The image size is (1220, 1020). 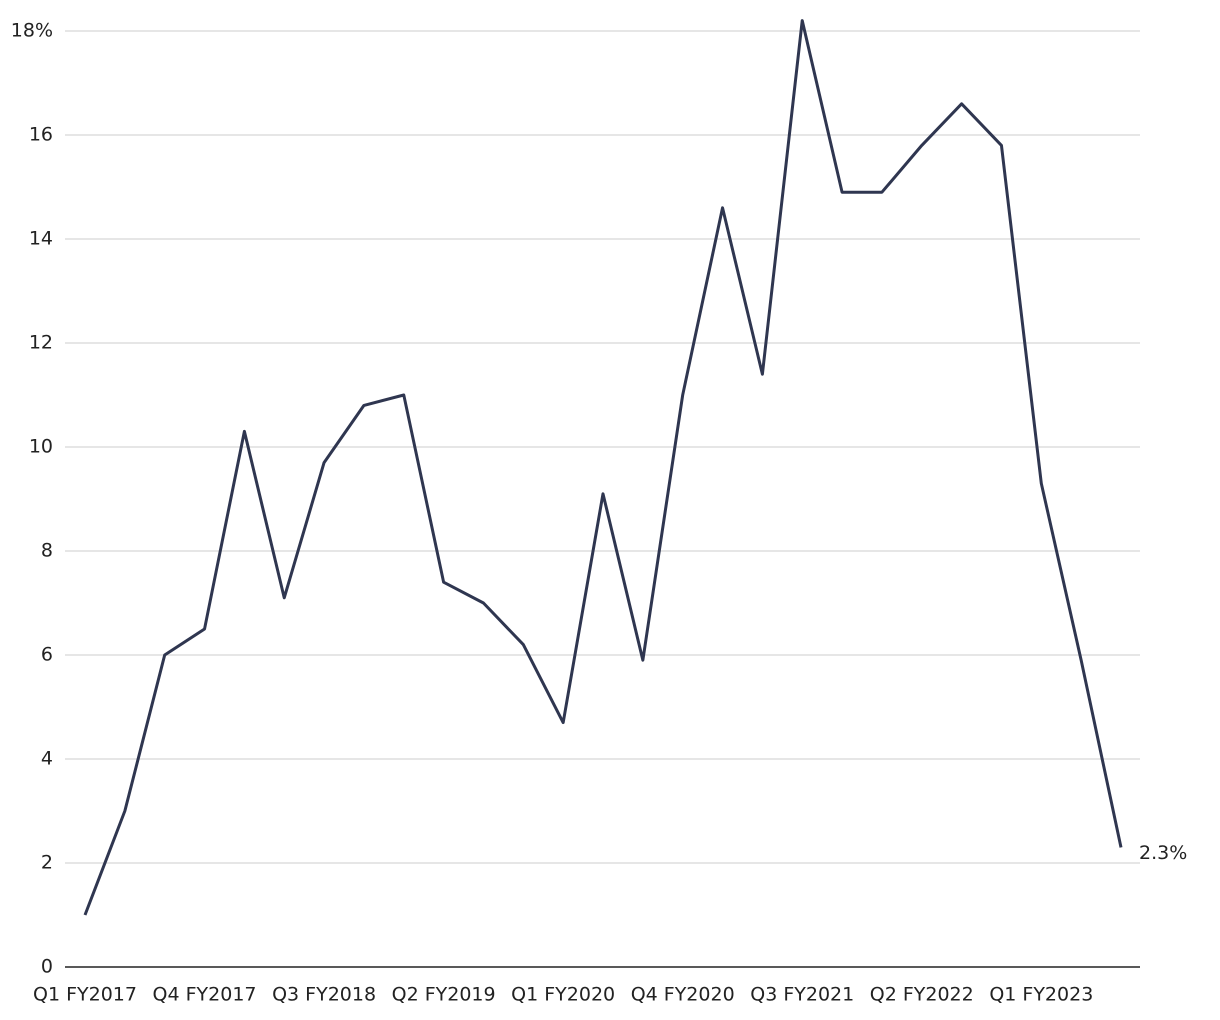 What do you see at coordinates (47, 551) in the screenshot?
I see `y-tick-label: 8` at bounding box center [47, 551].